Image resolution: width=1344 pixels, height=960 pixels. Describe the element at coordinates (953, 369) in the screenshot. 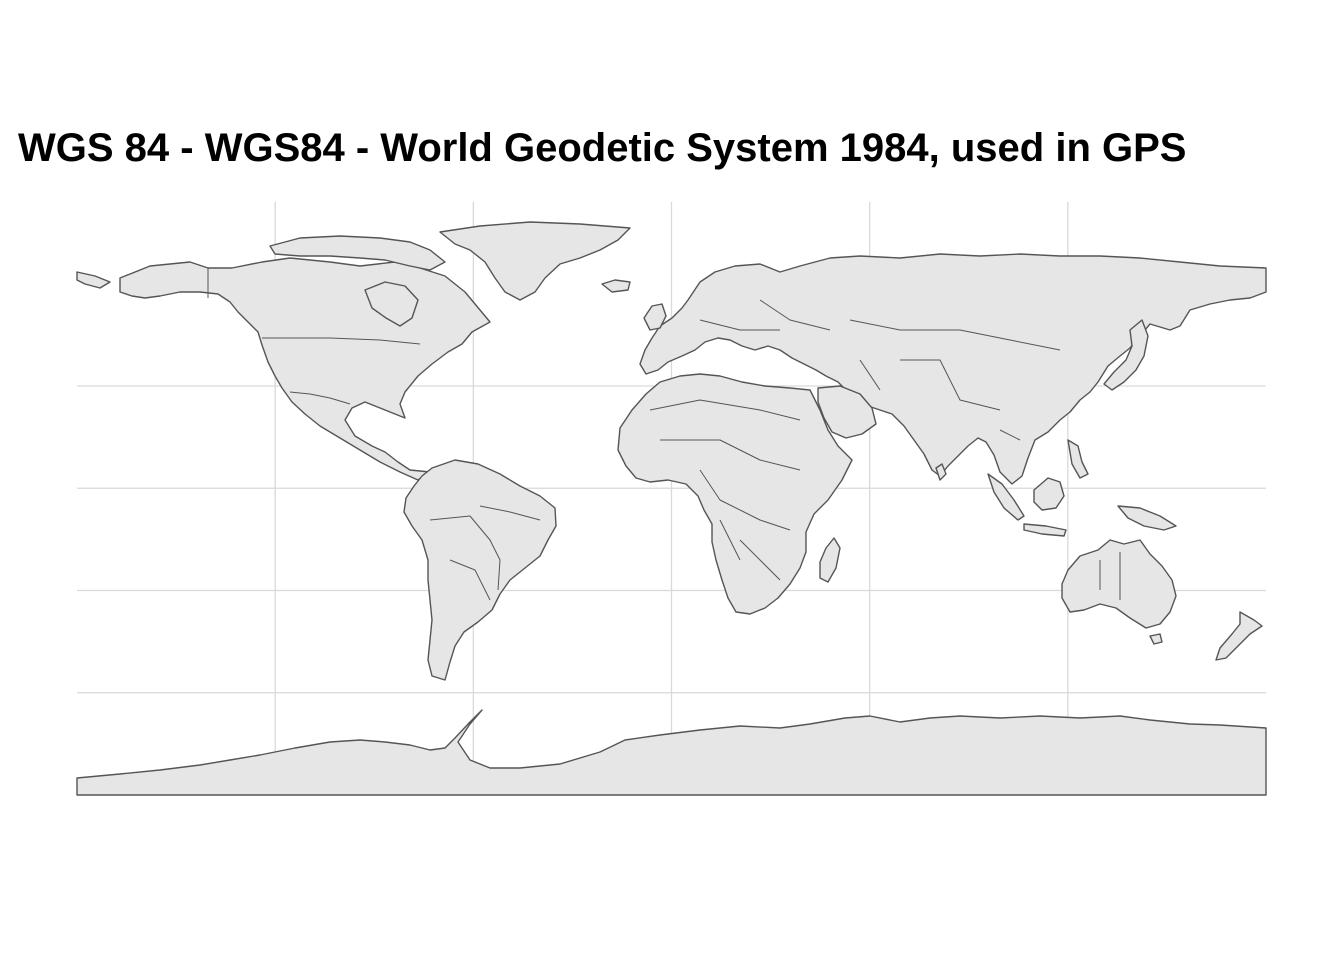

I see `eurasia` at that location.